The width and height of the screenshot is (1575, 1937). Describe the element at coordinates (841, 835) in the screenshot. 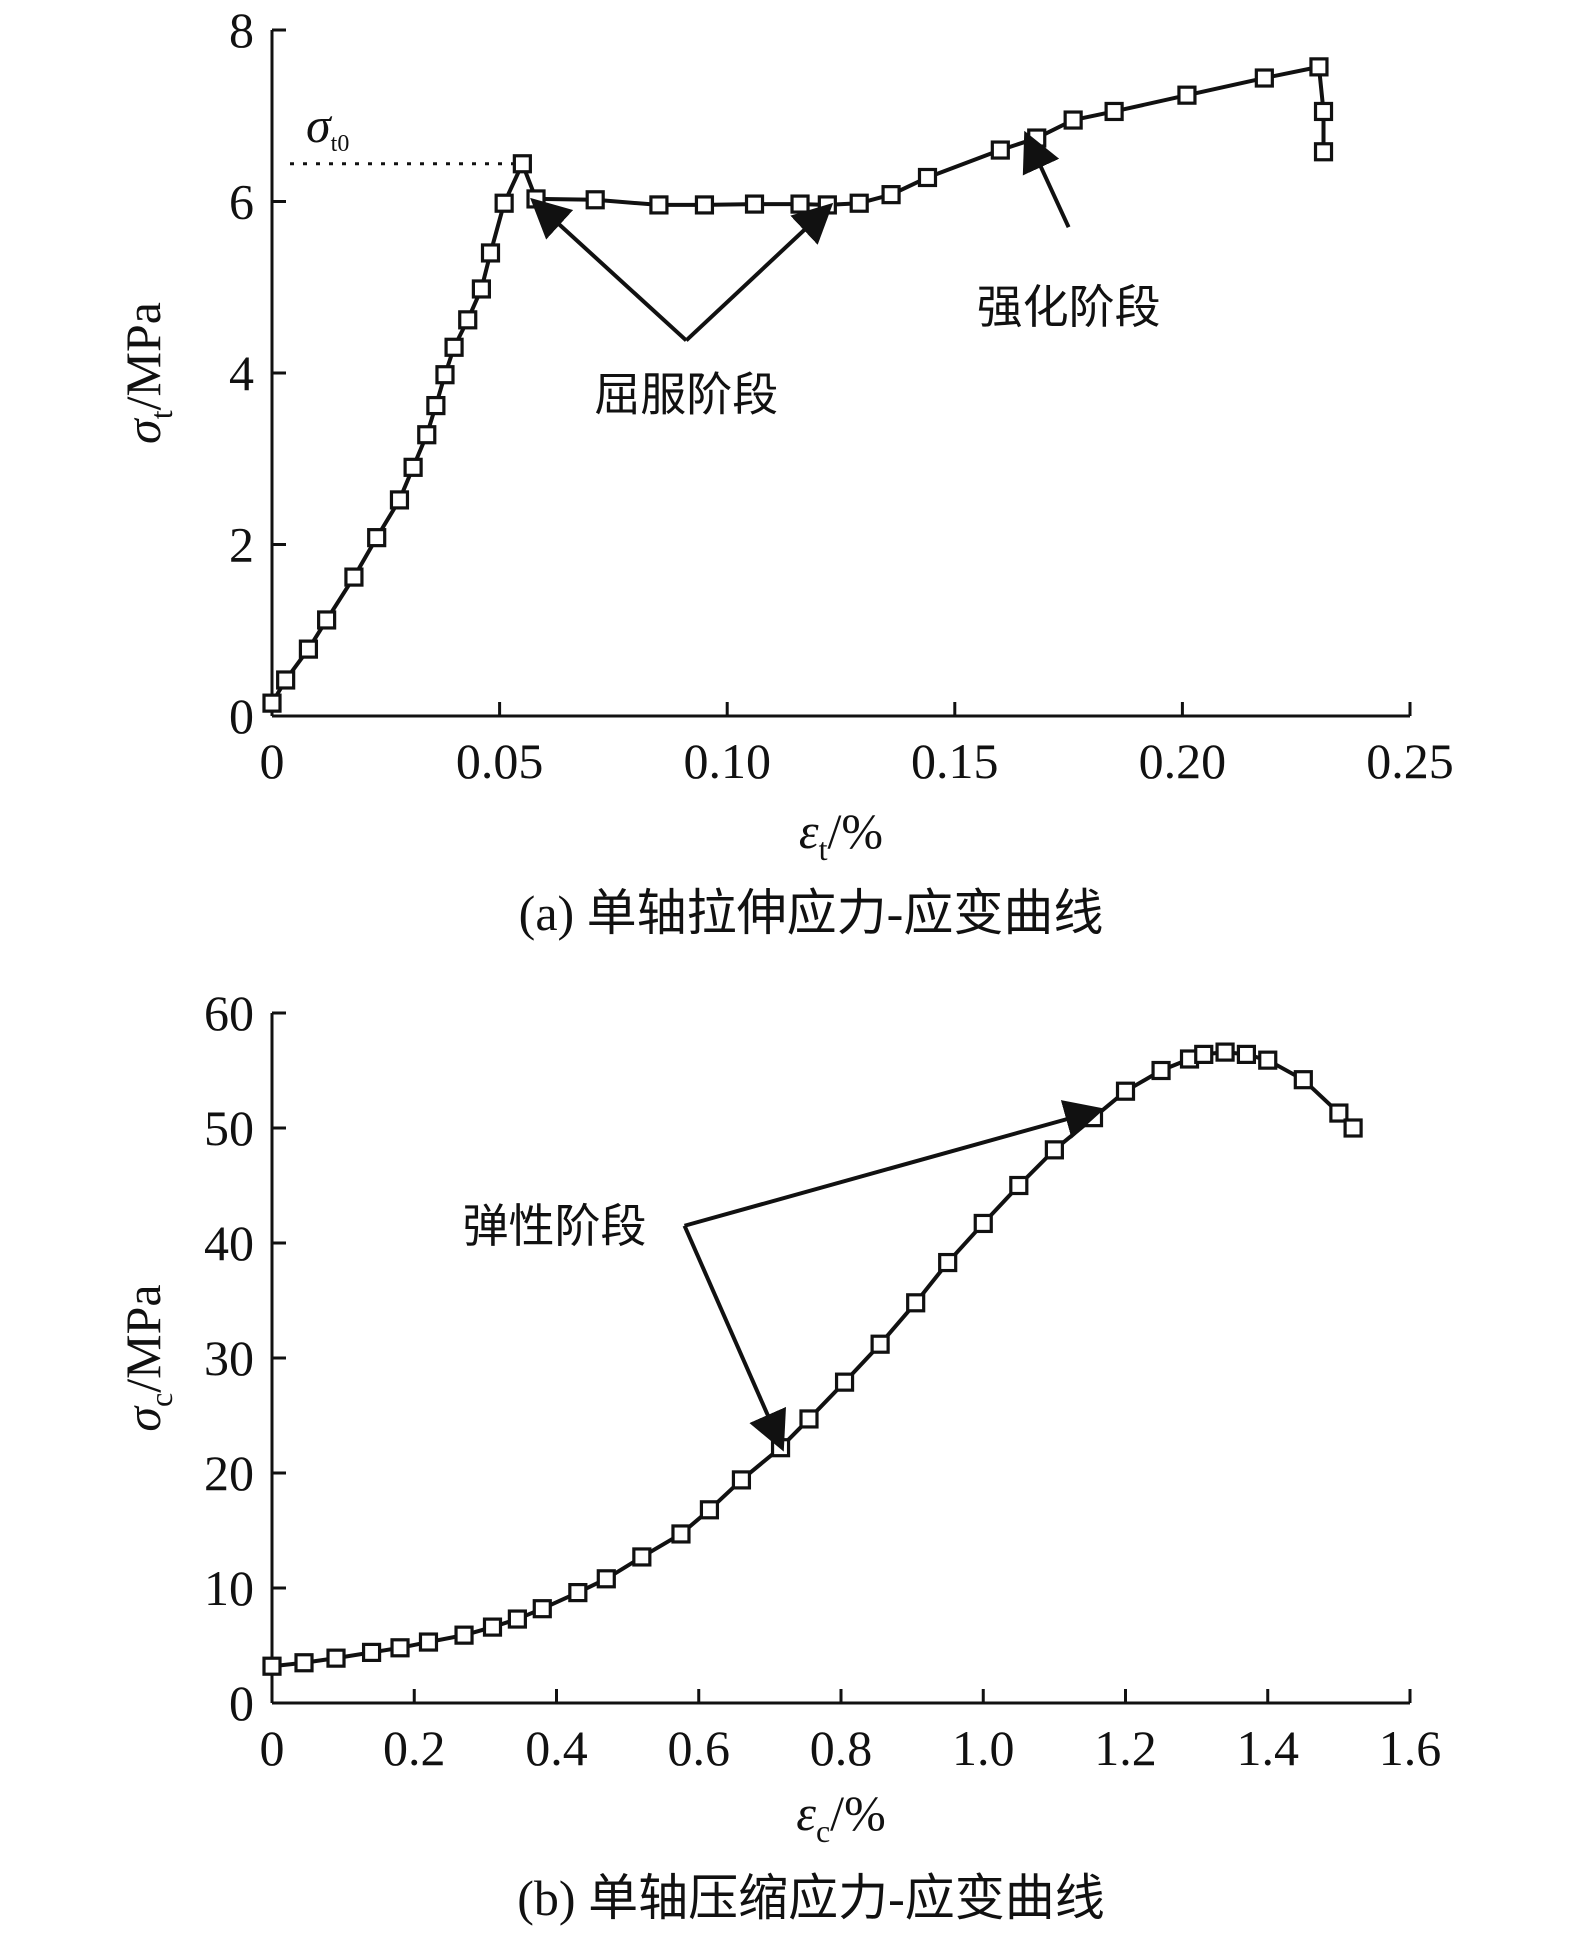

I see `x-axis-label: εt/%` at that location.